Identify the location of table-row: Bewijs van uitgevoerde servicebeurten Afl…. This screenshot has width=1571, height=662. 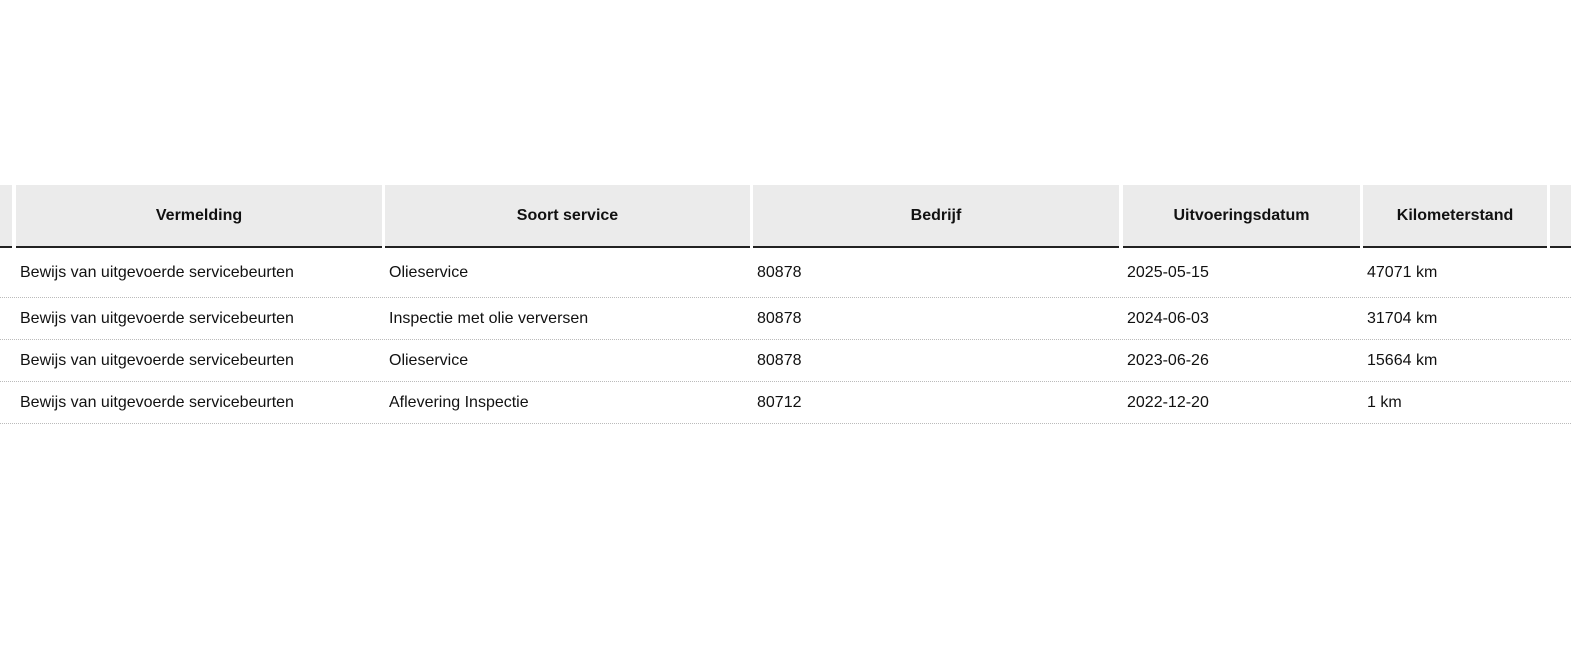
(785, 403).